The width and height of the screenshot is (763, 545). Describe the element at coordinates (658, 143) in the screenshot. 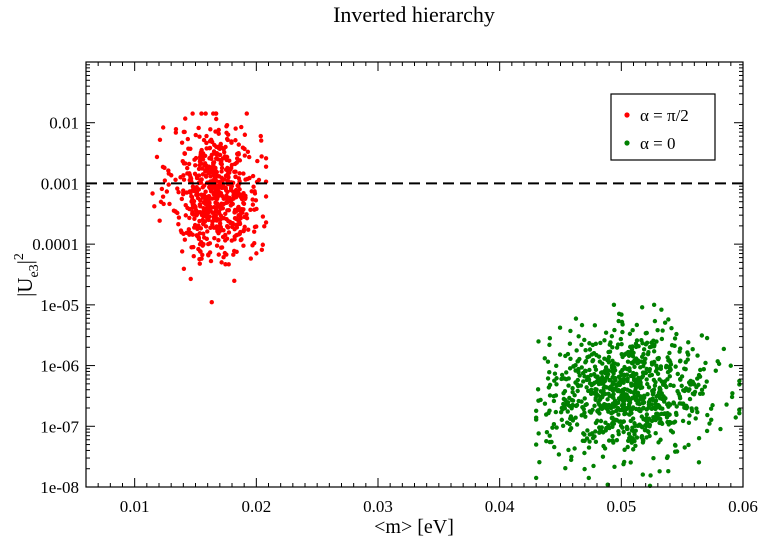

I see `legend-label-series-1: α = 0` at that location.